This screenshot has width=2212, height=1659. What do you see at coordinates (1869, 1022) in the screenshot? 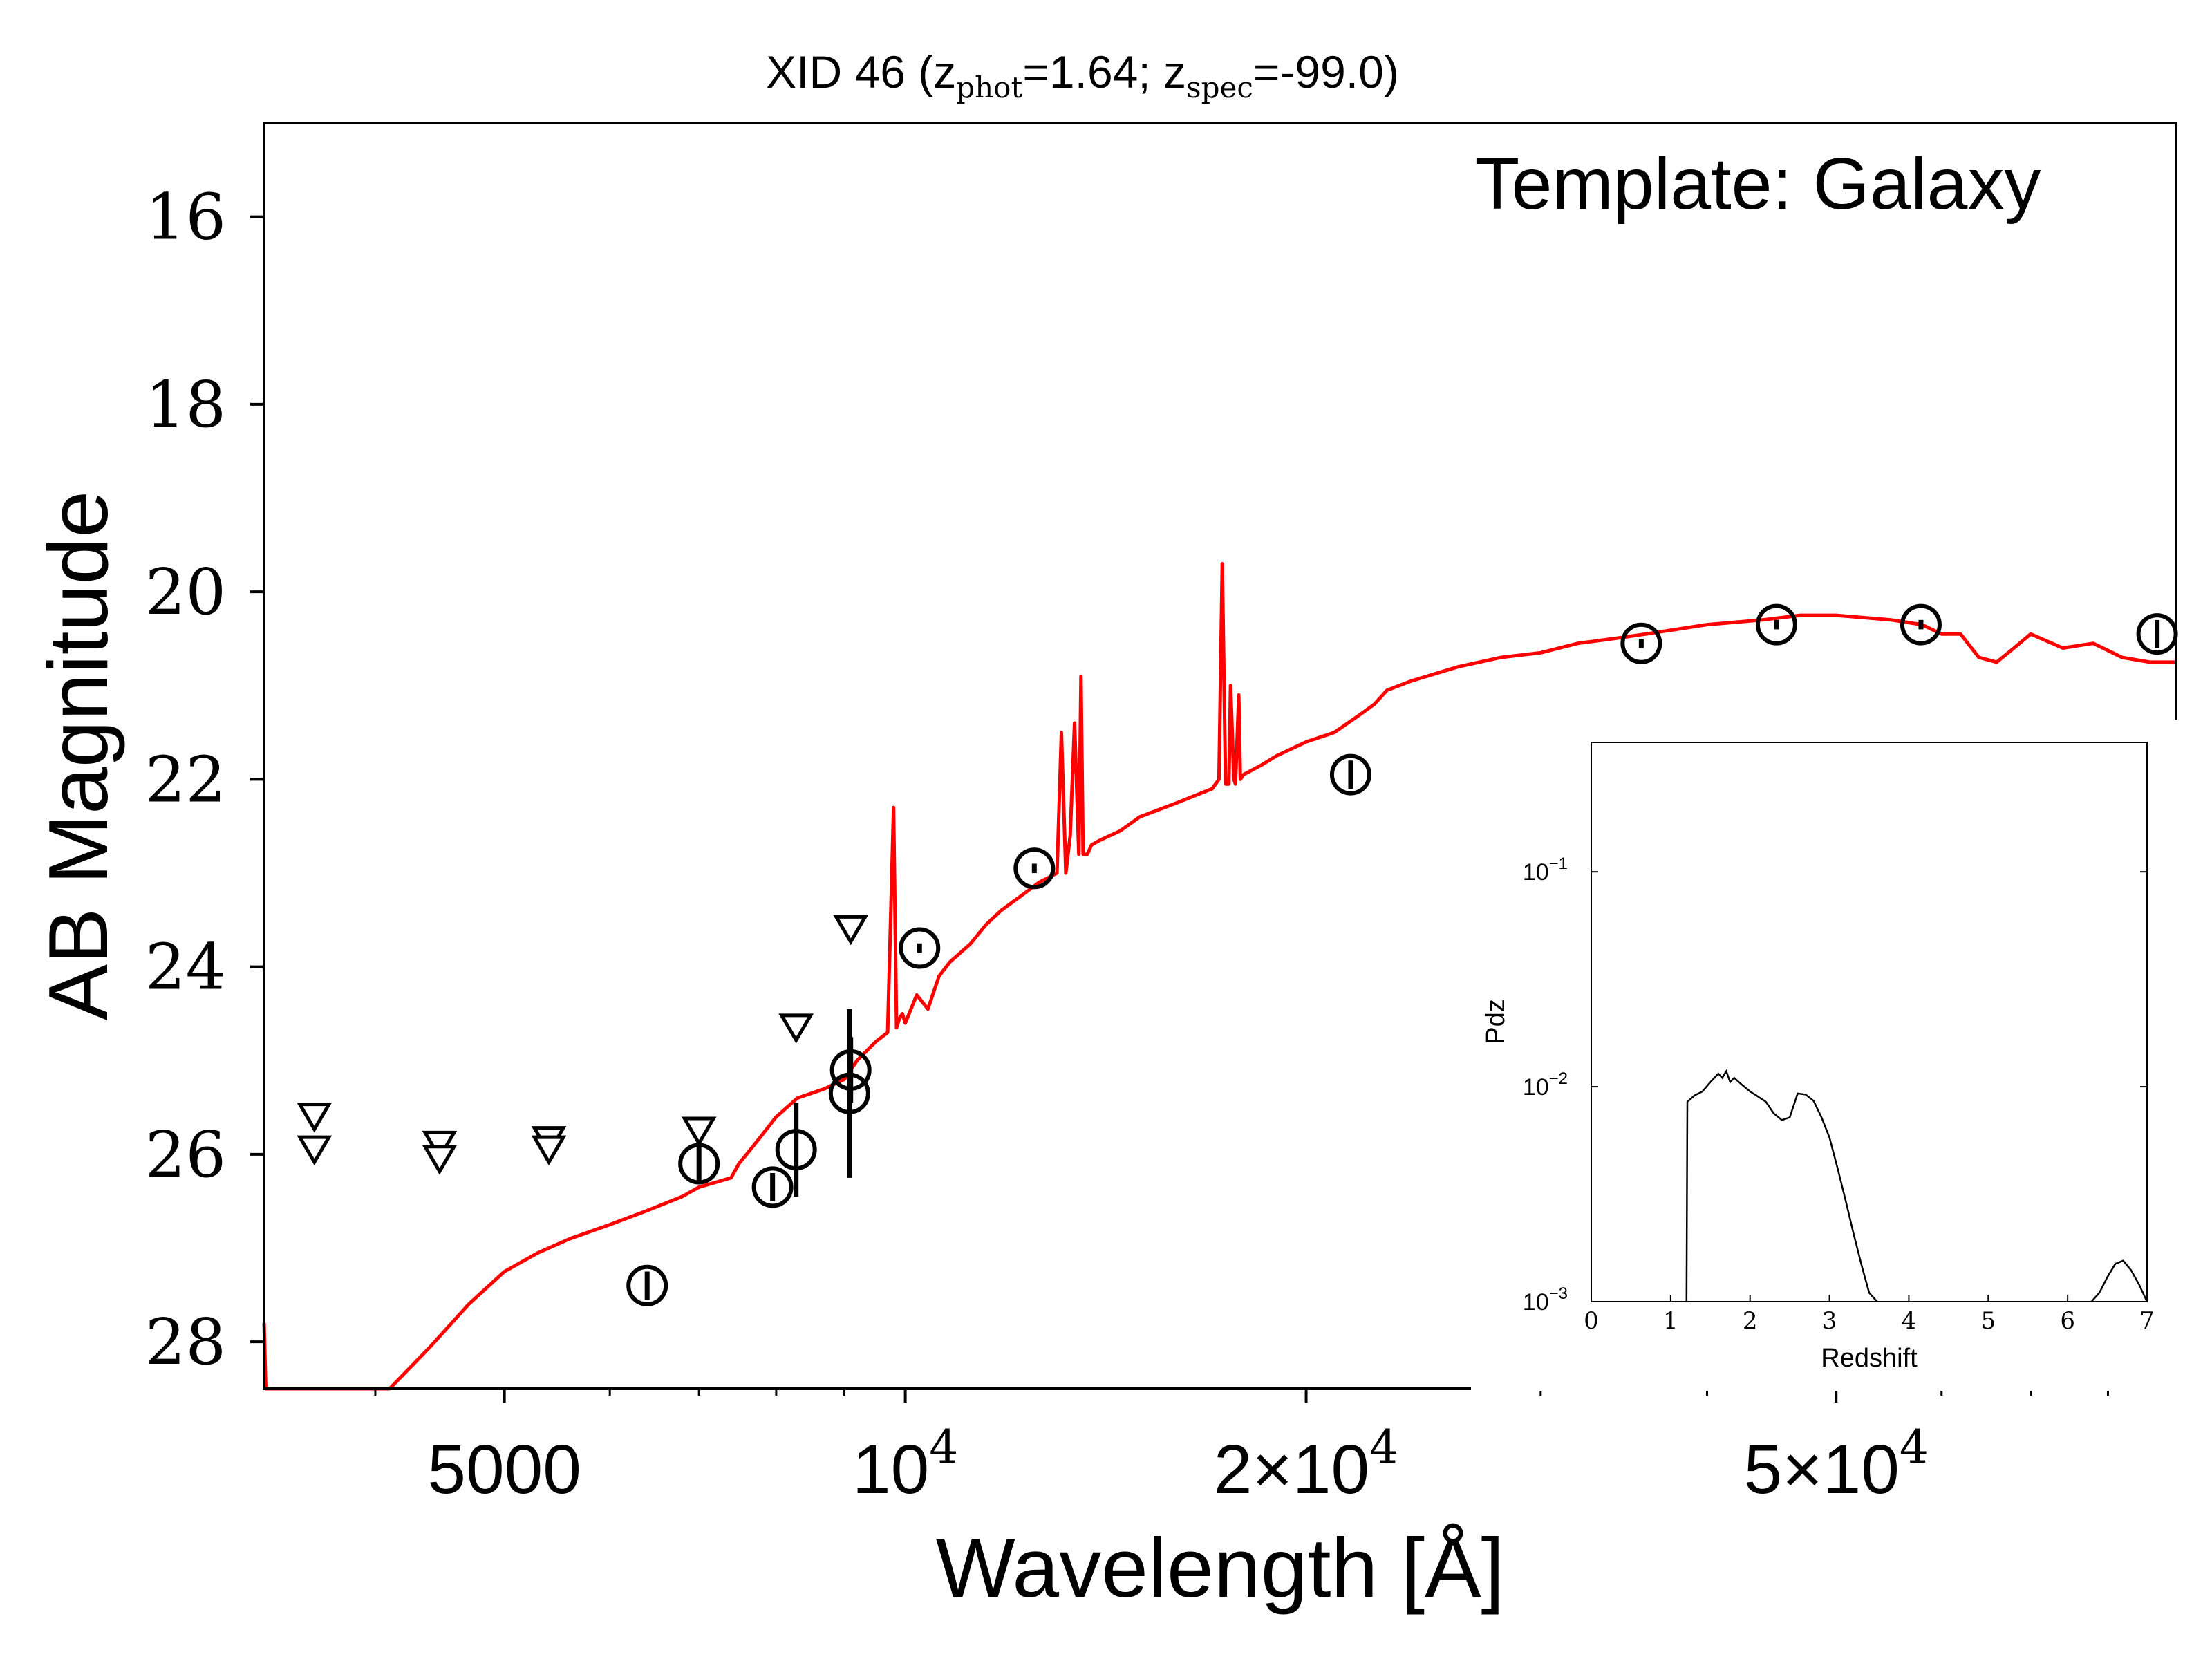
I see `inset-plot-frame` at bounding box center [1869, 1022].